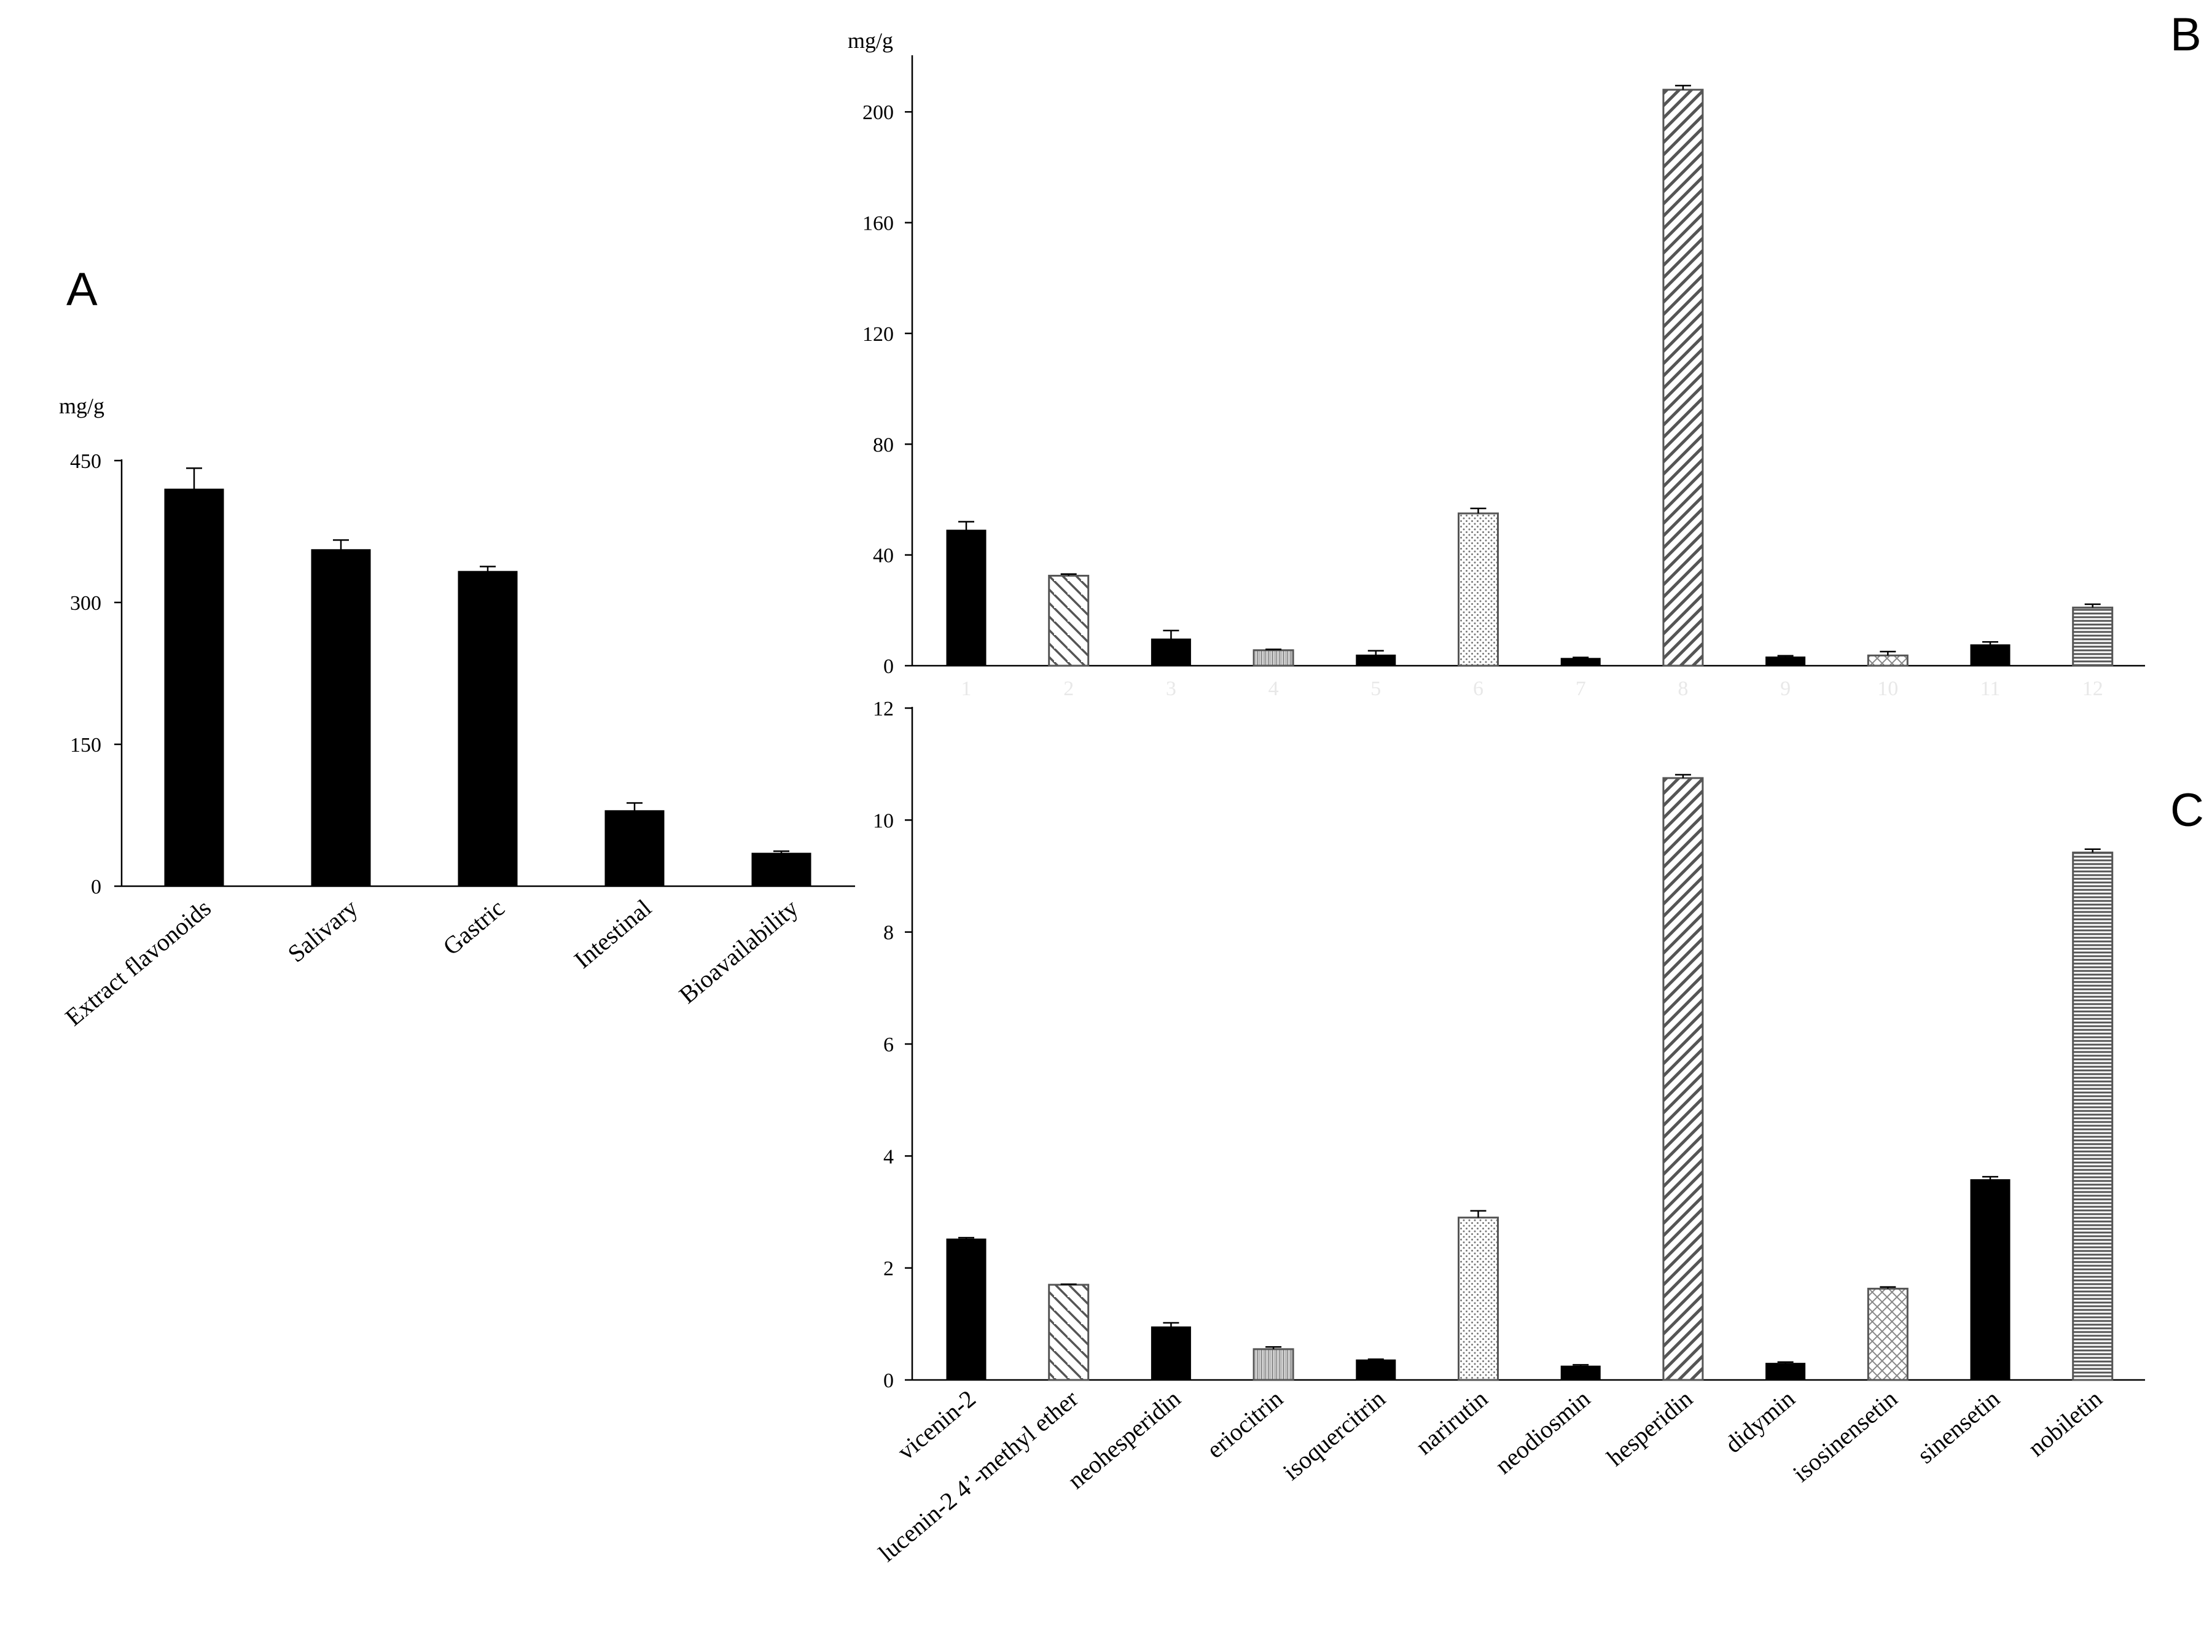 Image resolution: width=2212 pixels, height=1652 pixels. What do you see at coordinates (1124, 1439) in the screenshot?
I see `panel-c-category-label: neohesperidin` at bounding box center [1124, 1439].